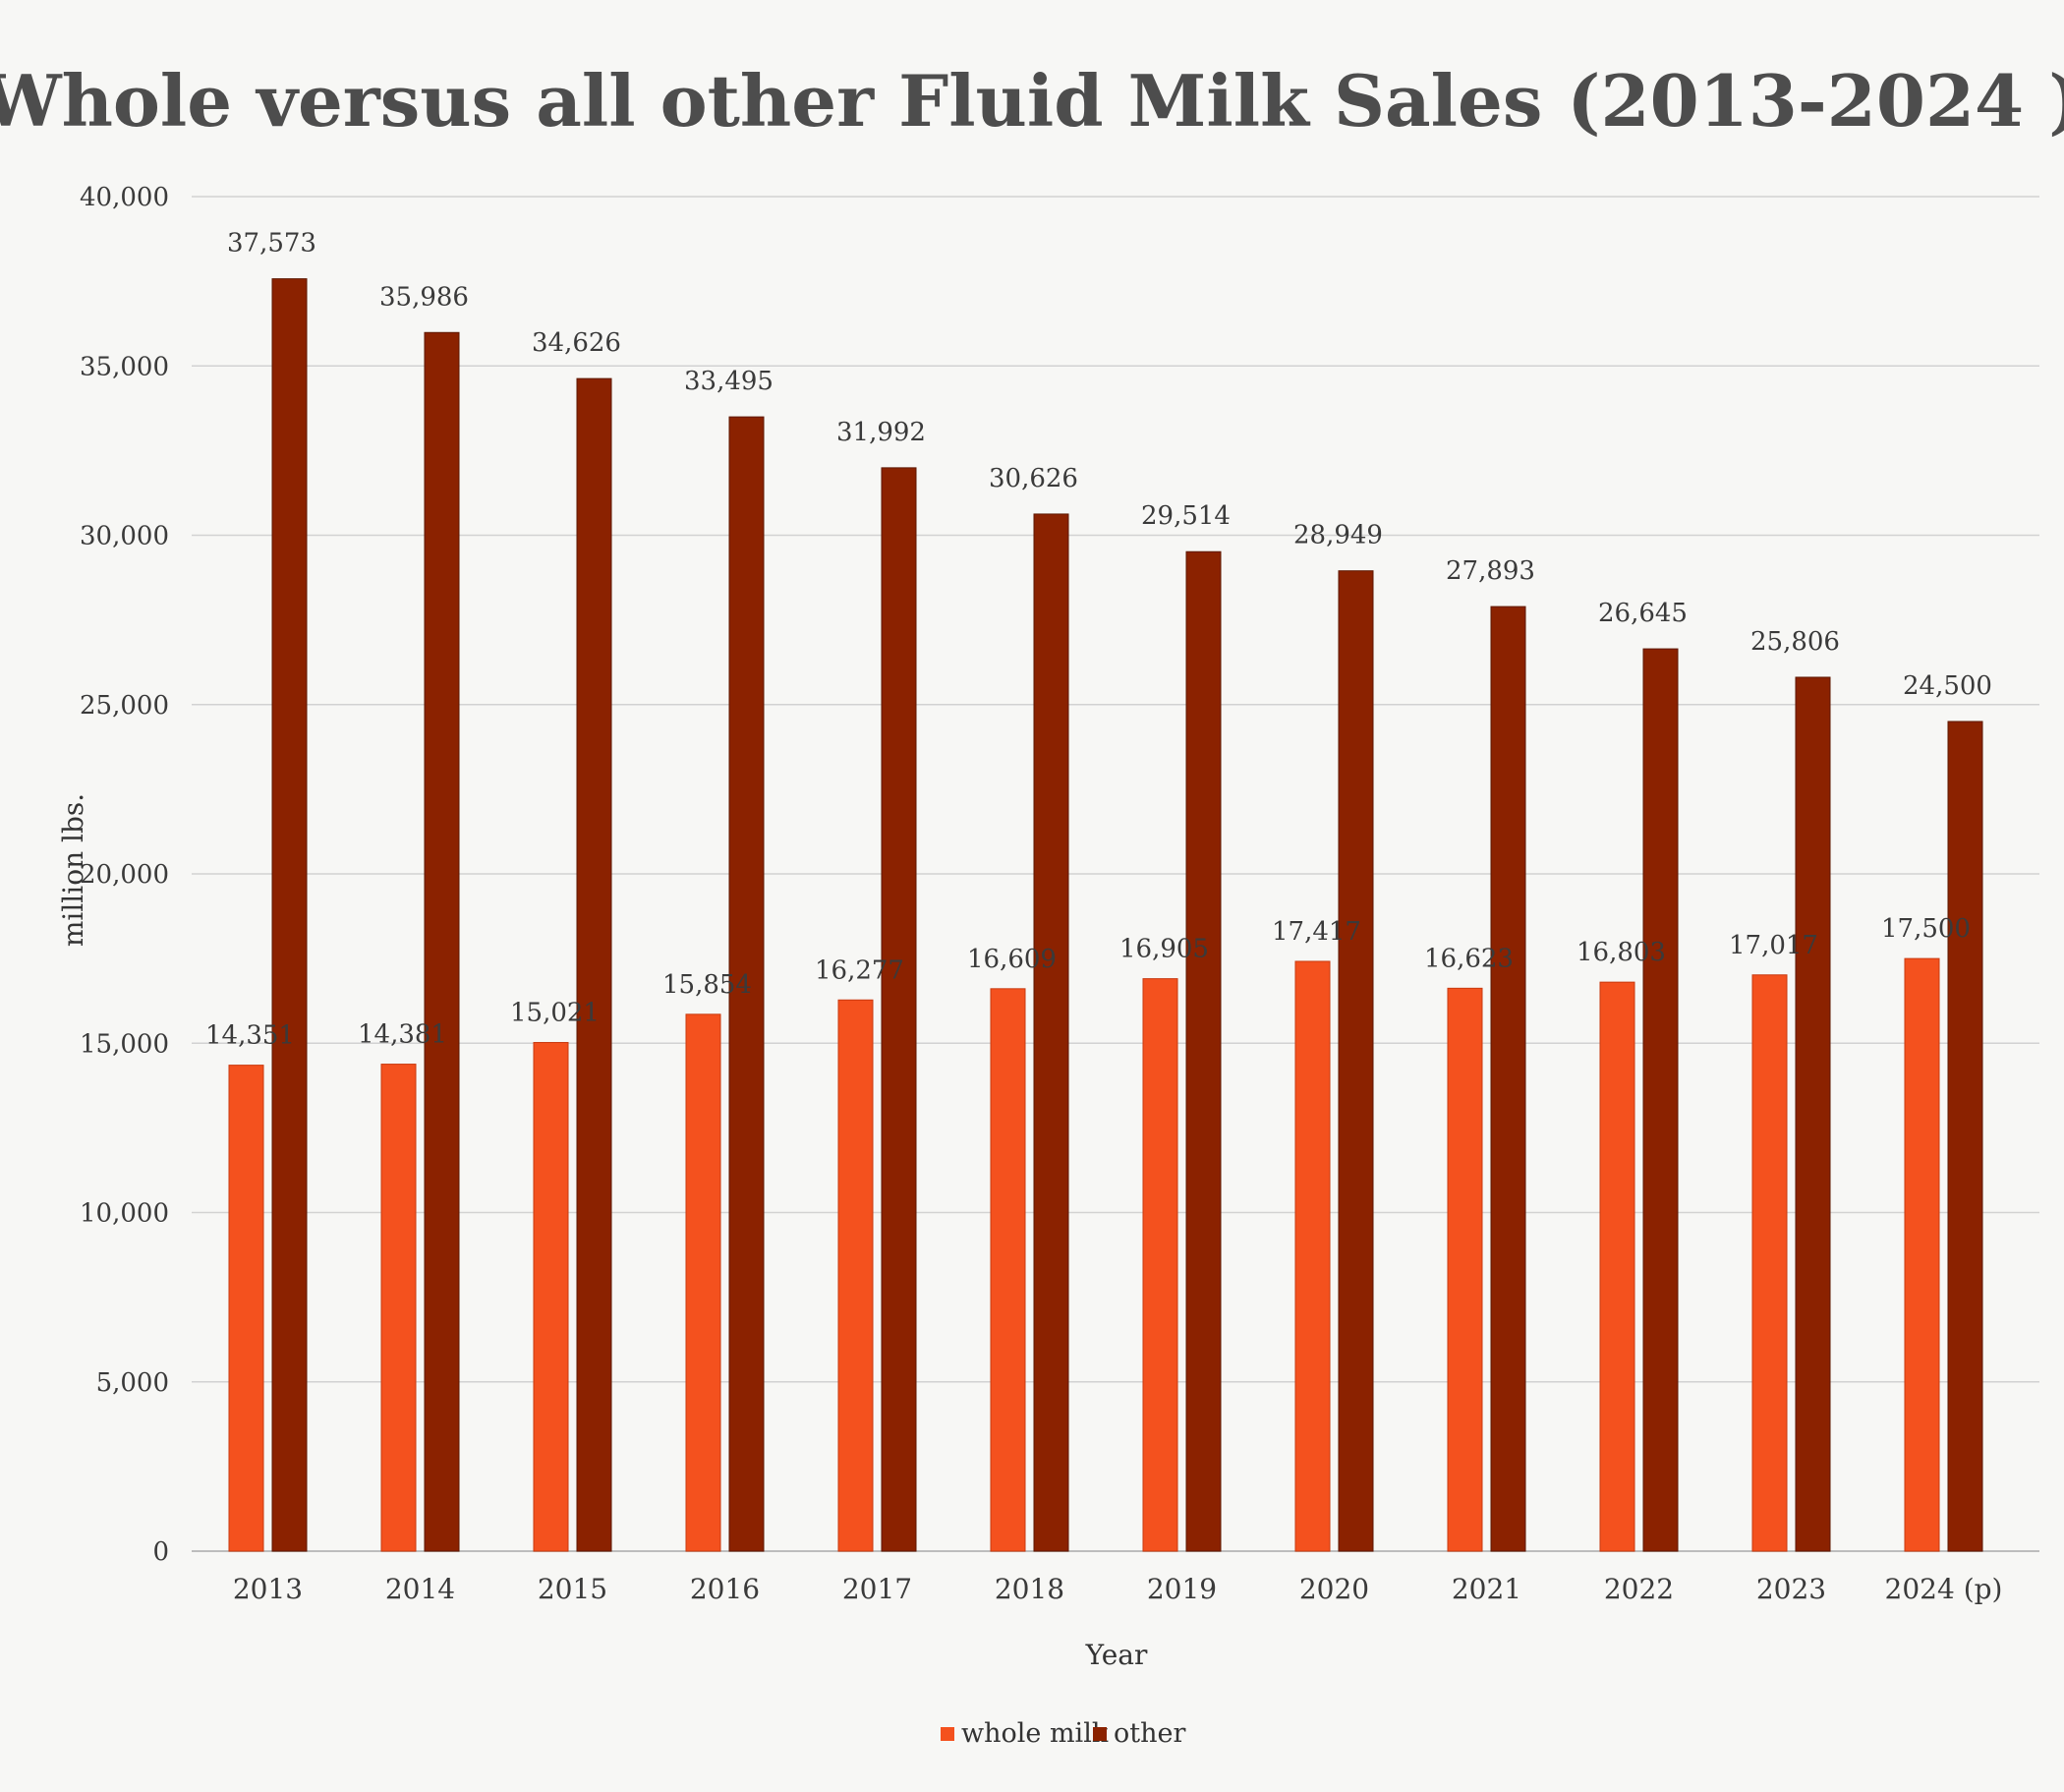 This screenshot has width=2064, height=1792. Describe the element at coordinates (1182, 1589) in the screenshot. I see `x-tick-label: 2019` at that location.